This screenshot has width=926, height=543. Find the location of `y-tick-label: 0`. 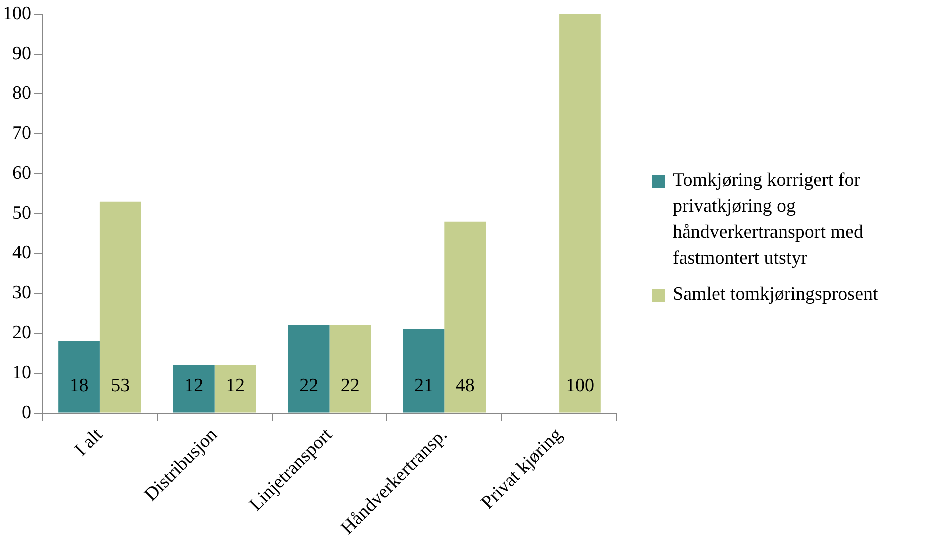

y-tick-label: 0 is located at coordinates (27, 413).